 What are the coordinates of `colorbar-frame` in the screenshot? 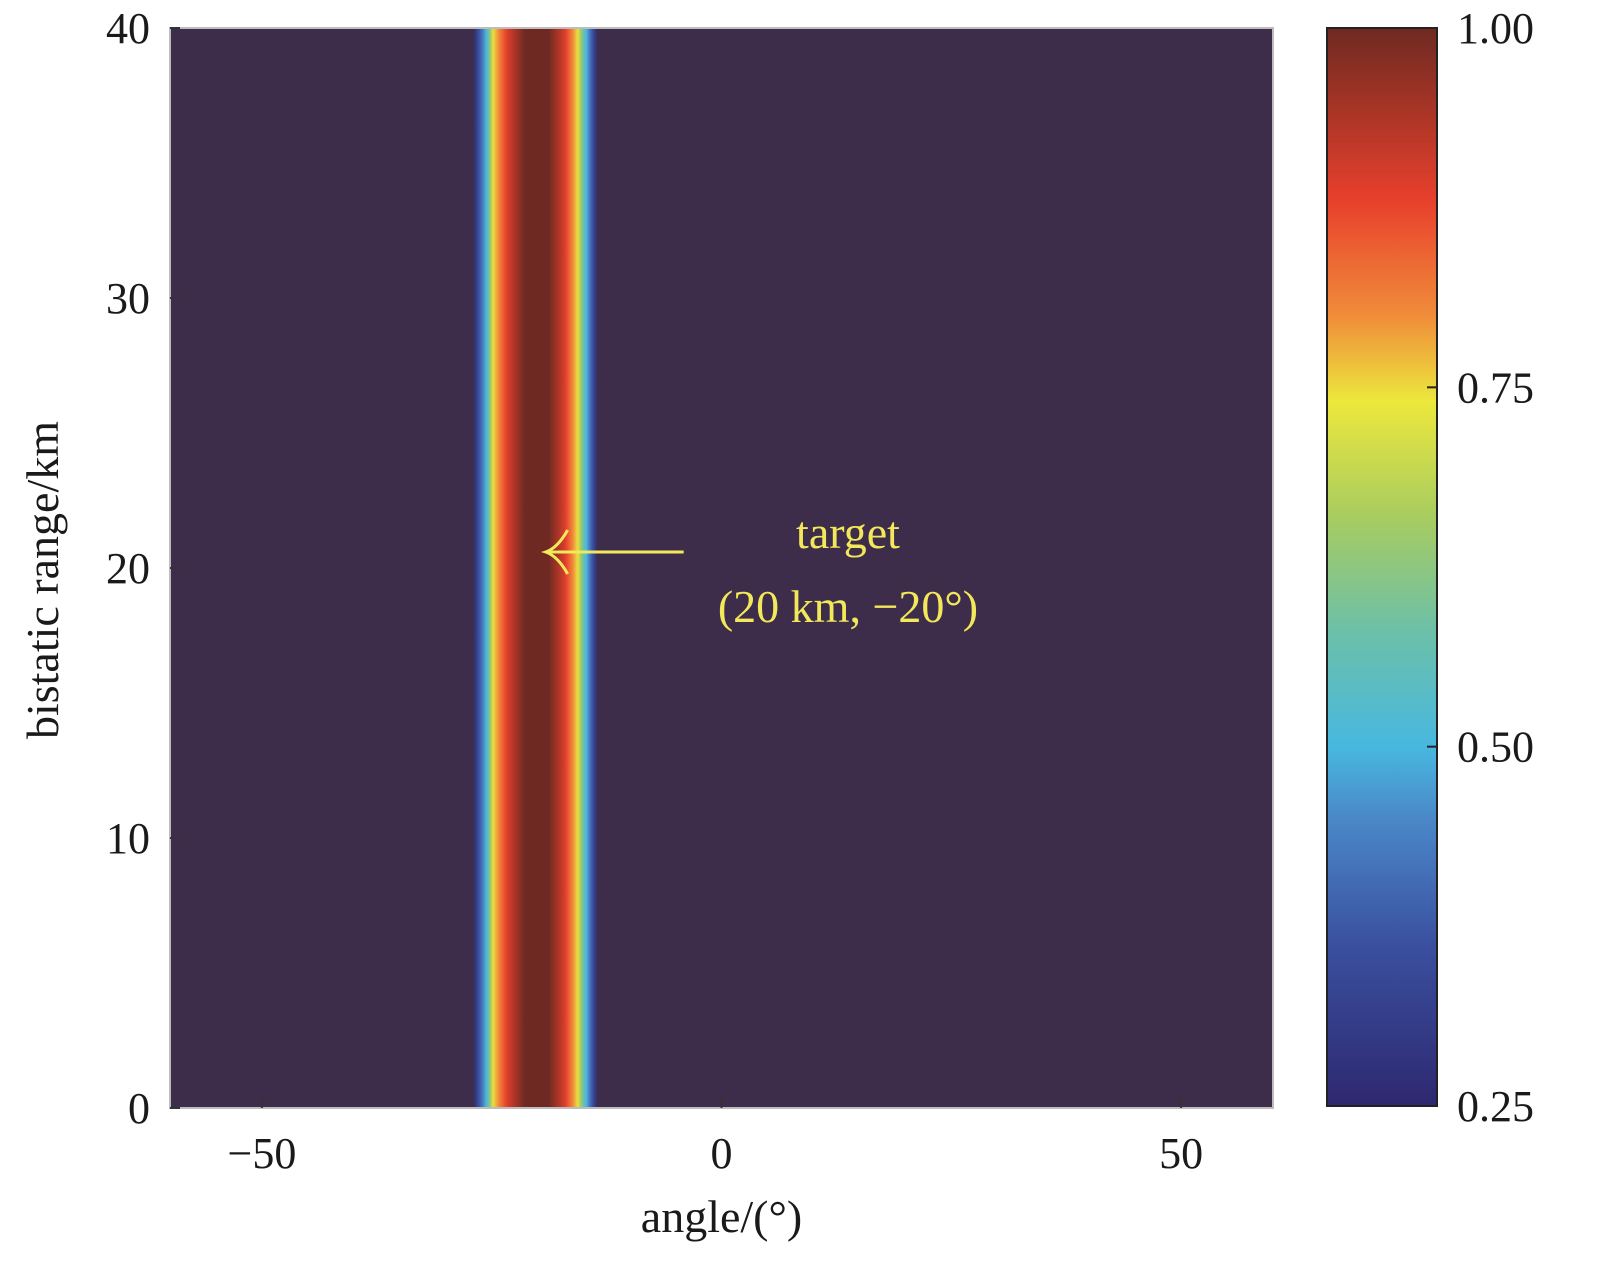 It's located at (1382, 567).